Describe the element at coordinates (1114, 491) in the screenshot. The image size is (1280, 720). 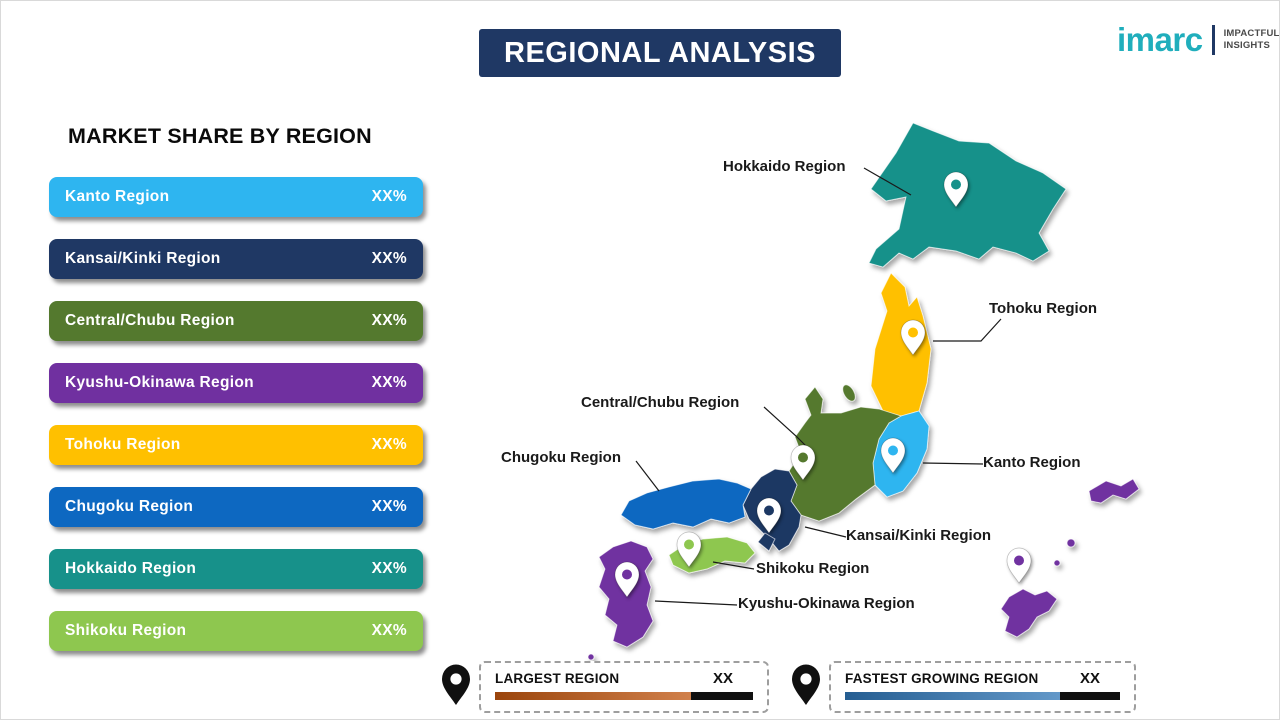
I see `map-region-okinawa-north` at that location.